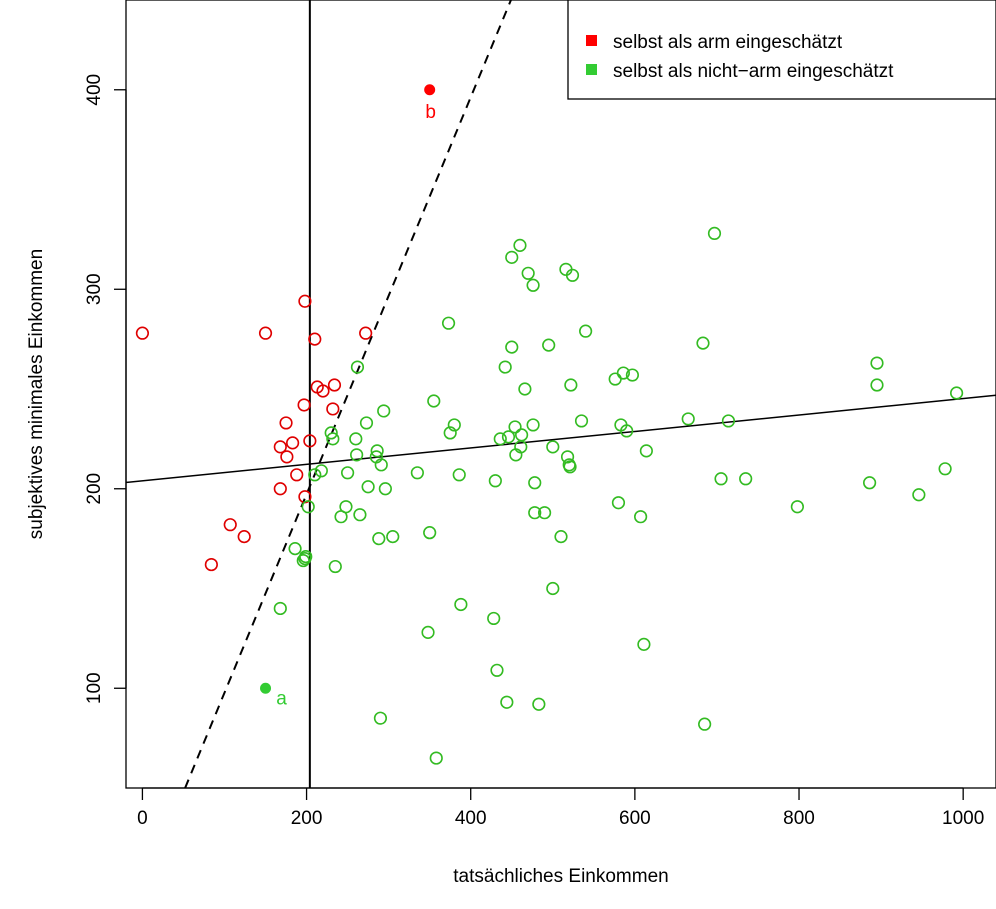  I want to click on legend-label-arm: selbst als arm eingeschätzt, so click(728, 42).